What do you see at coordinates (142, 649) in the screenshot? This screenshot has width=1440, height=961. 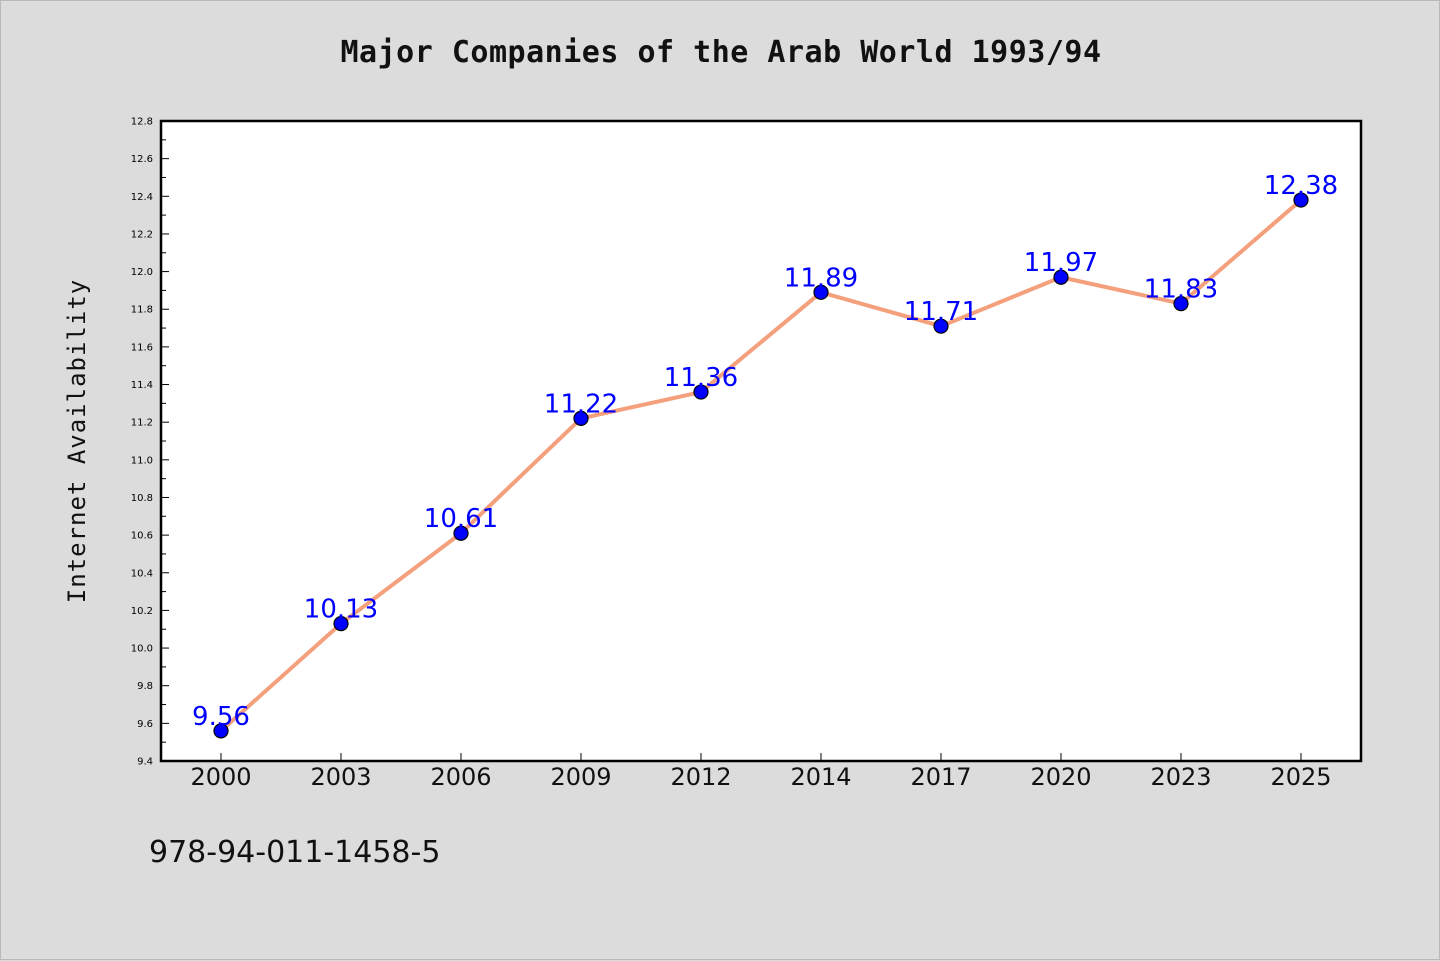 I see `y-tick-label: 10.0` at bounding box center [142, 649].